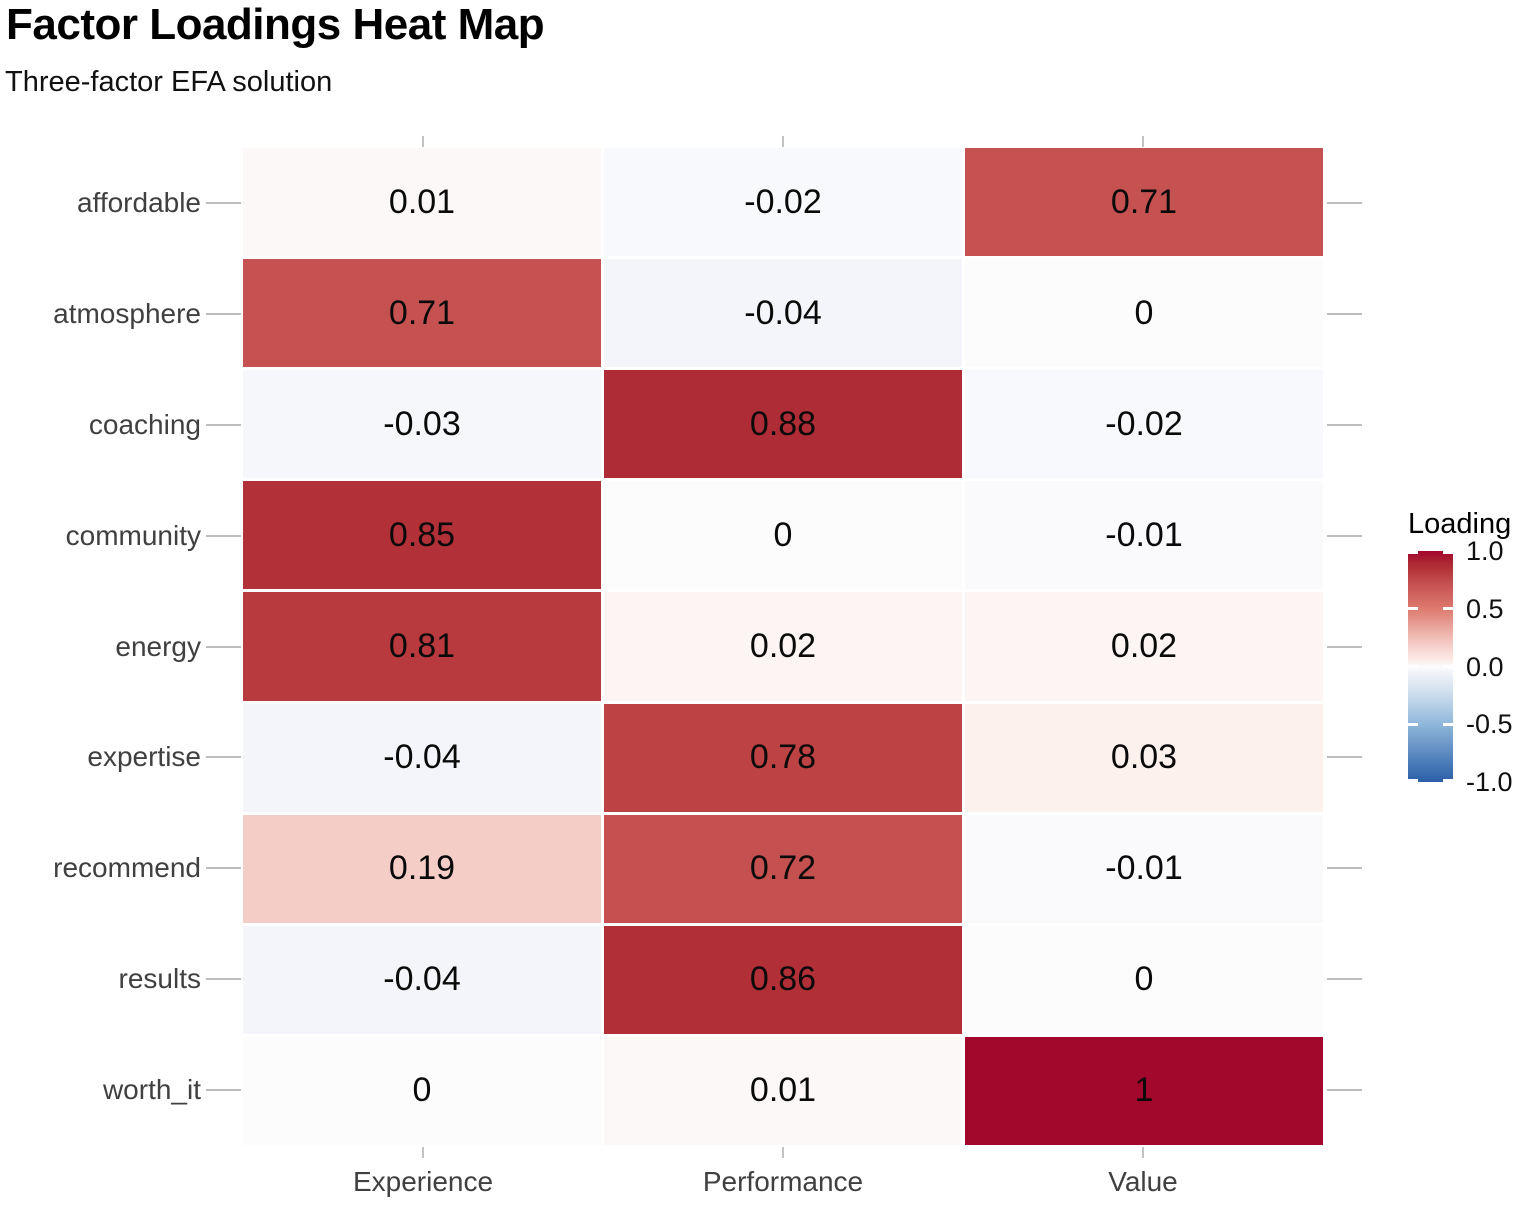 The width and height of the screenshot is (1536, 1228). What do you see at coordinates (223, 868) in the screenshot?
I see `y-tick-left-recommend` at bounding box center [223, 868].